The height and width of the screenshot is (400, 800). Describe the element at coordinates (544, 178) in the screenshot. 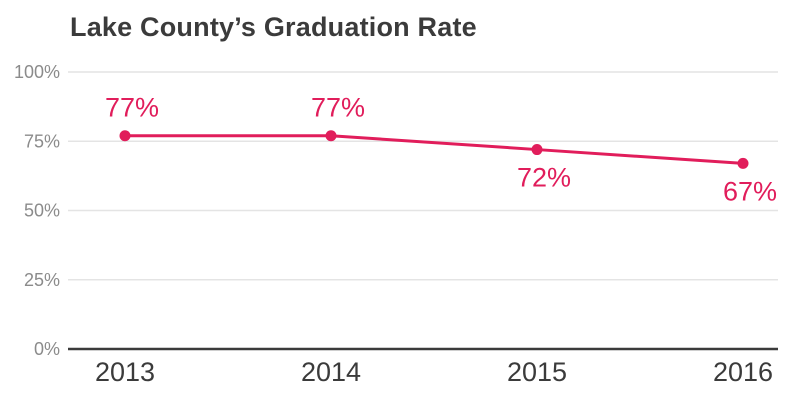

I see `data-label: 72%` at that location.